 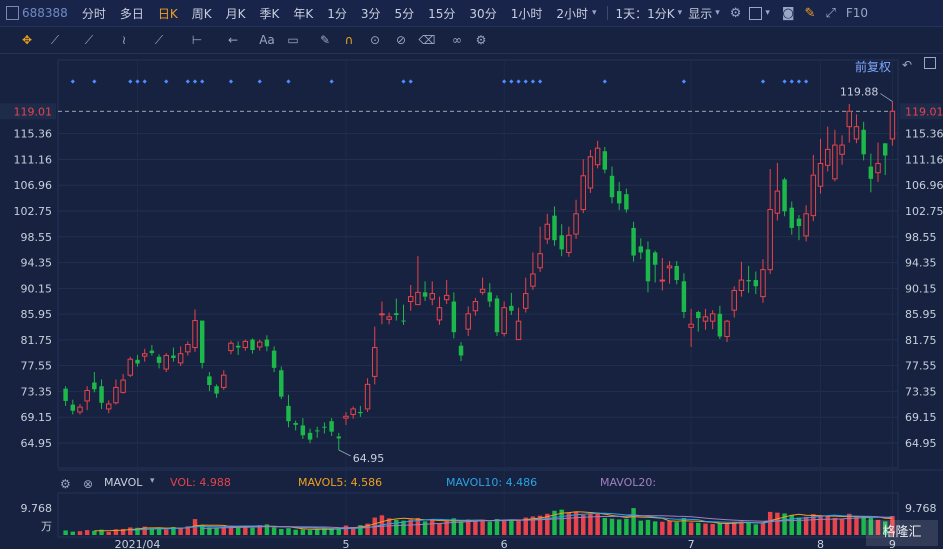 What do you see at coordinates (27, 40) in the screenshot?
I see `crosshair-icon: ✥` at bounding box center [27, 40].